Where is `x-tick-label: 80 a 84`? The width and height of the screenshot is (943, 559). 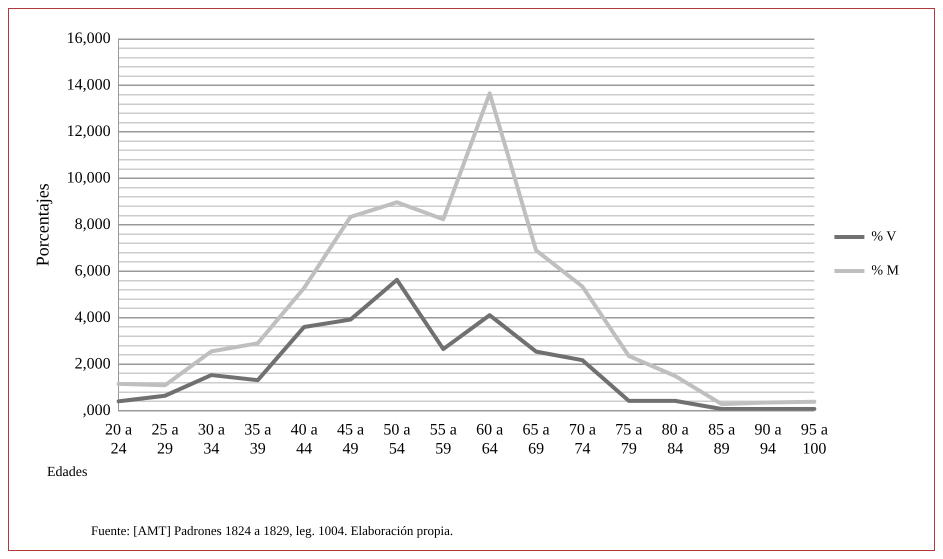
x-tick-label: 80 a 84 is located at coordinates (675, 439).